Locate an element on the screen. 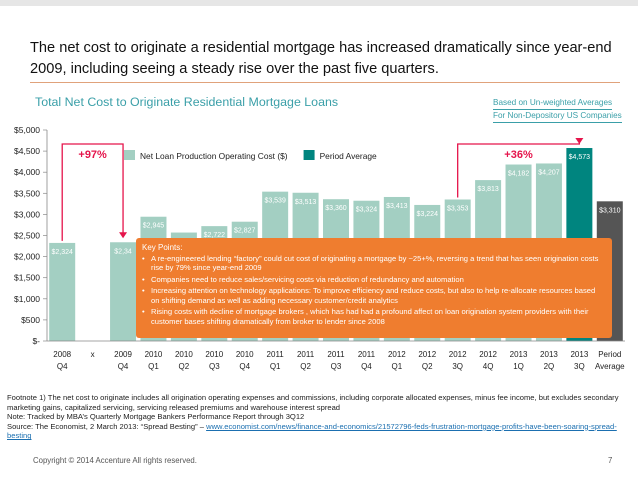 This screenshot has height=479, width=638. bar-value-label: $2,945 is located at coordinates (154, 226).